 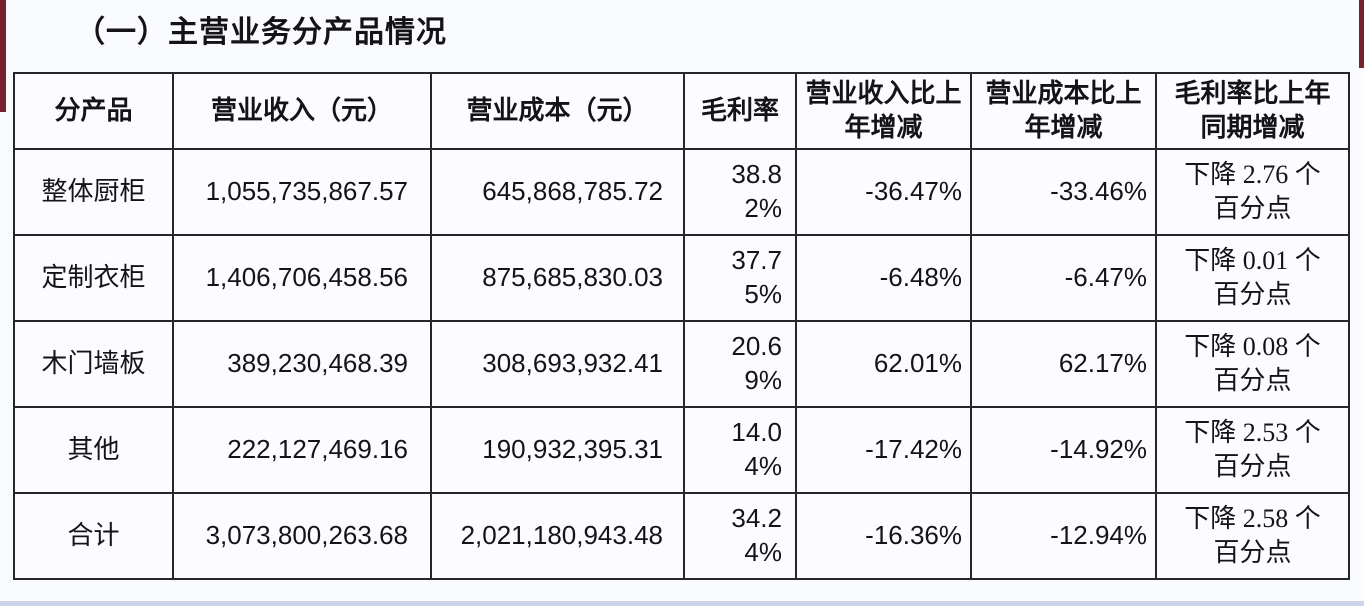 I want to click on cost-cell: 190,932,395.31, so click(x=557, y=450).